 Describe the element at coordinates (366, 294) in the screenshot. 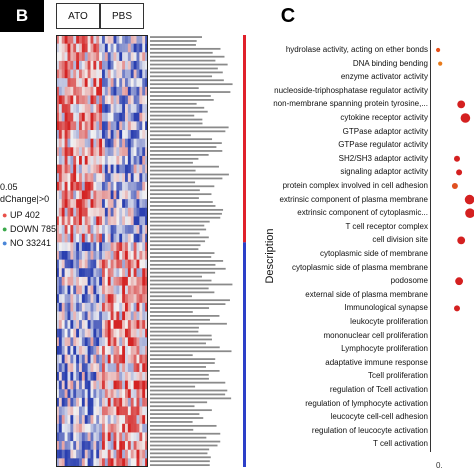

I see `category-label: external side of plasma membrane` at that location.